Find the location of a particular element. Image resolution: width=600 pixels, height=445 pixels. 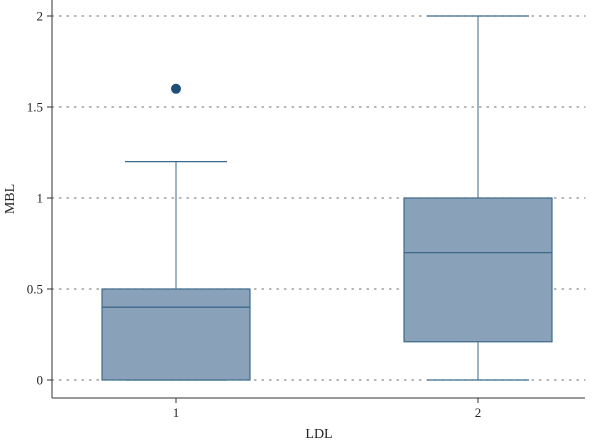

x-axis-label: LDL is located at coordinates (318, 434).